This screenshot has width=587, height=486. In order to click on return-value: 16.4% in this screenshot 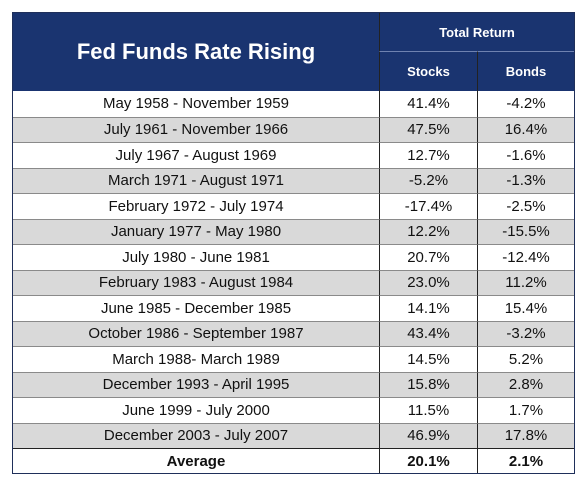, I will do `click(525, 129)`.